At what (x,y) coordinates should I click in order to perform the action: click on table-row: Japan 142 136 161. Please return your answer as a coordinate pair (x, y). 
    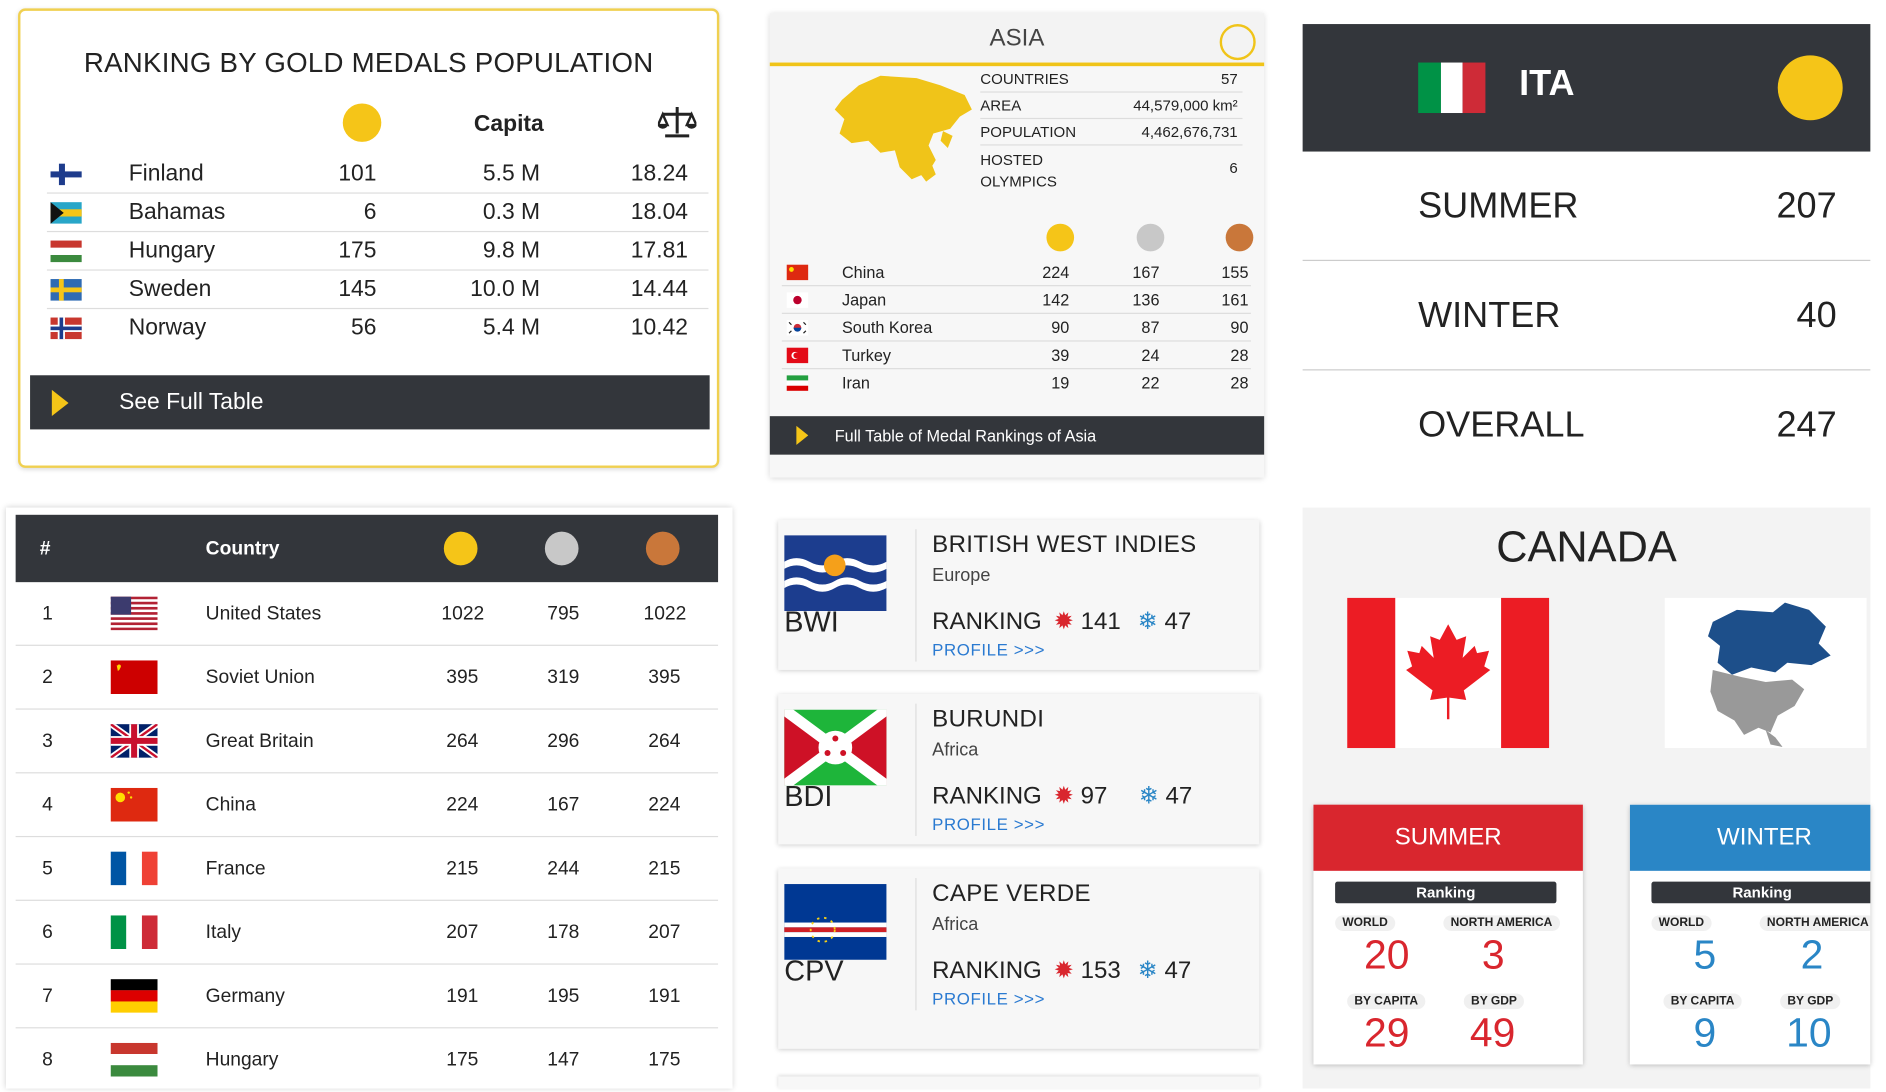
    Looking at the image, I should click on (1016, 300).